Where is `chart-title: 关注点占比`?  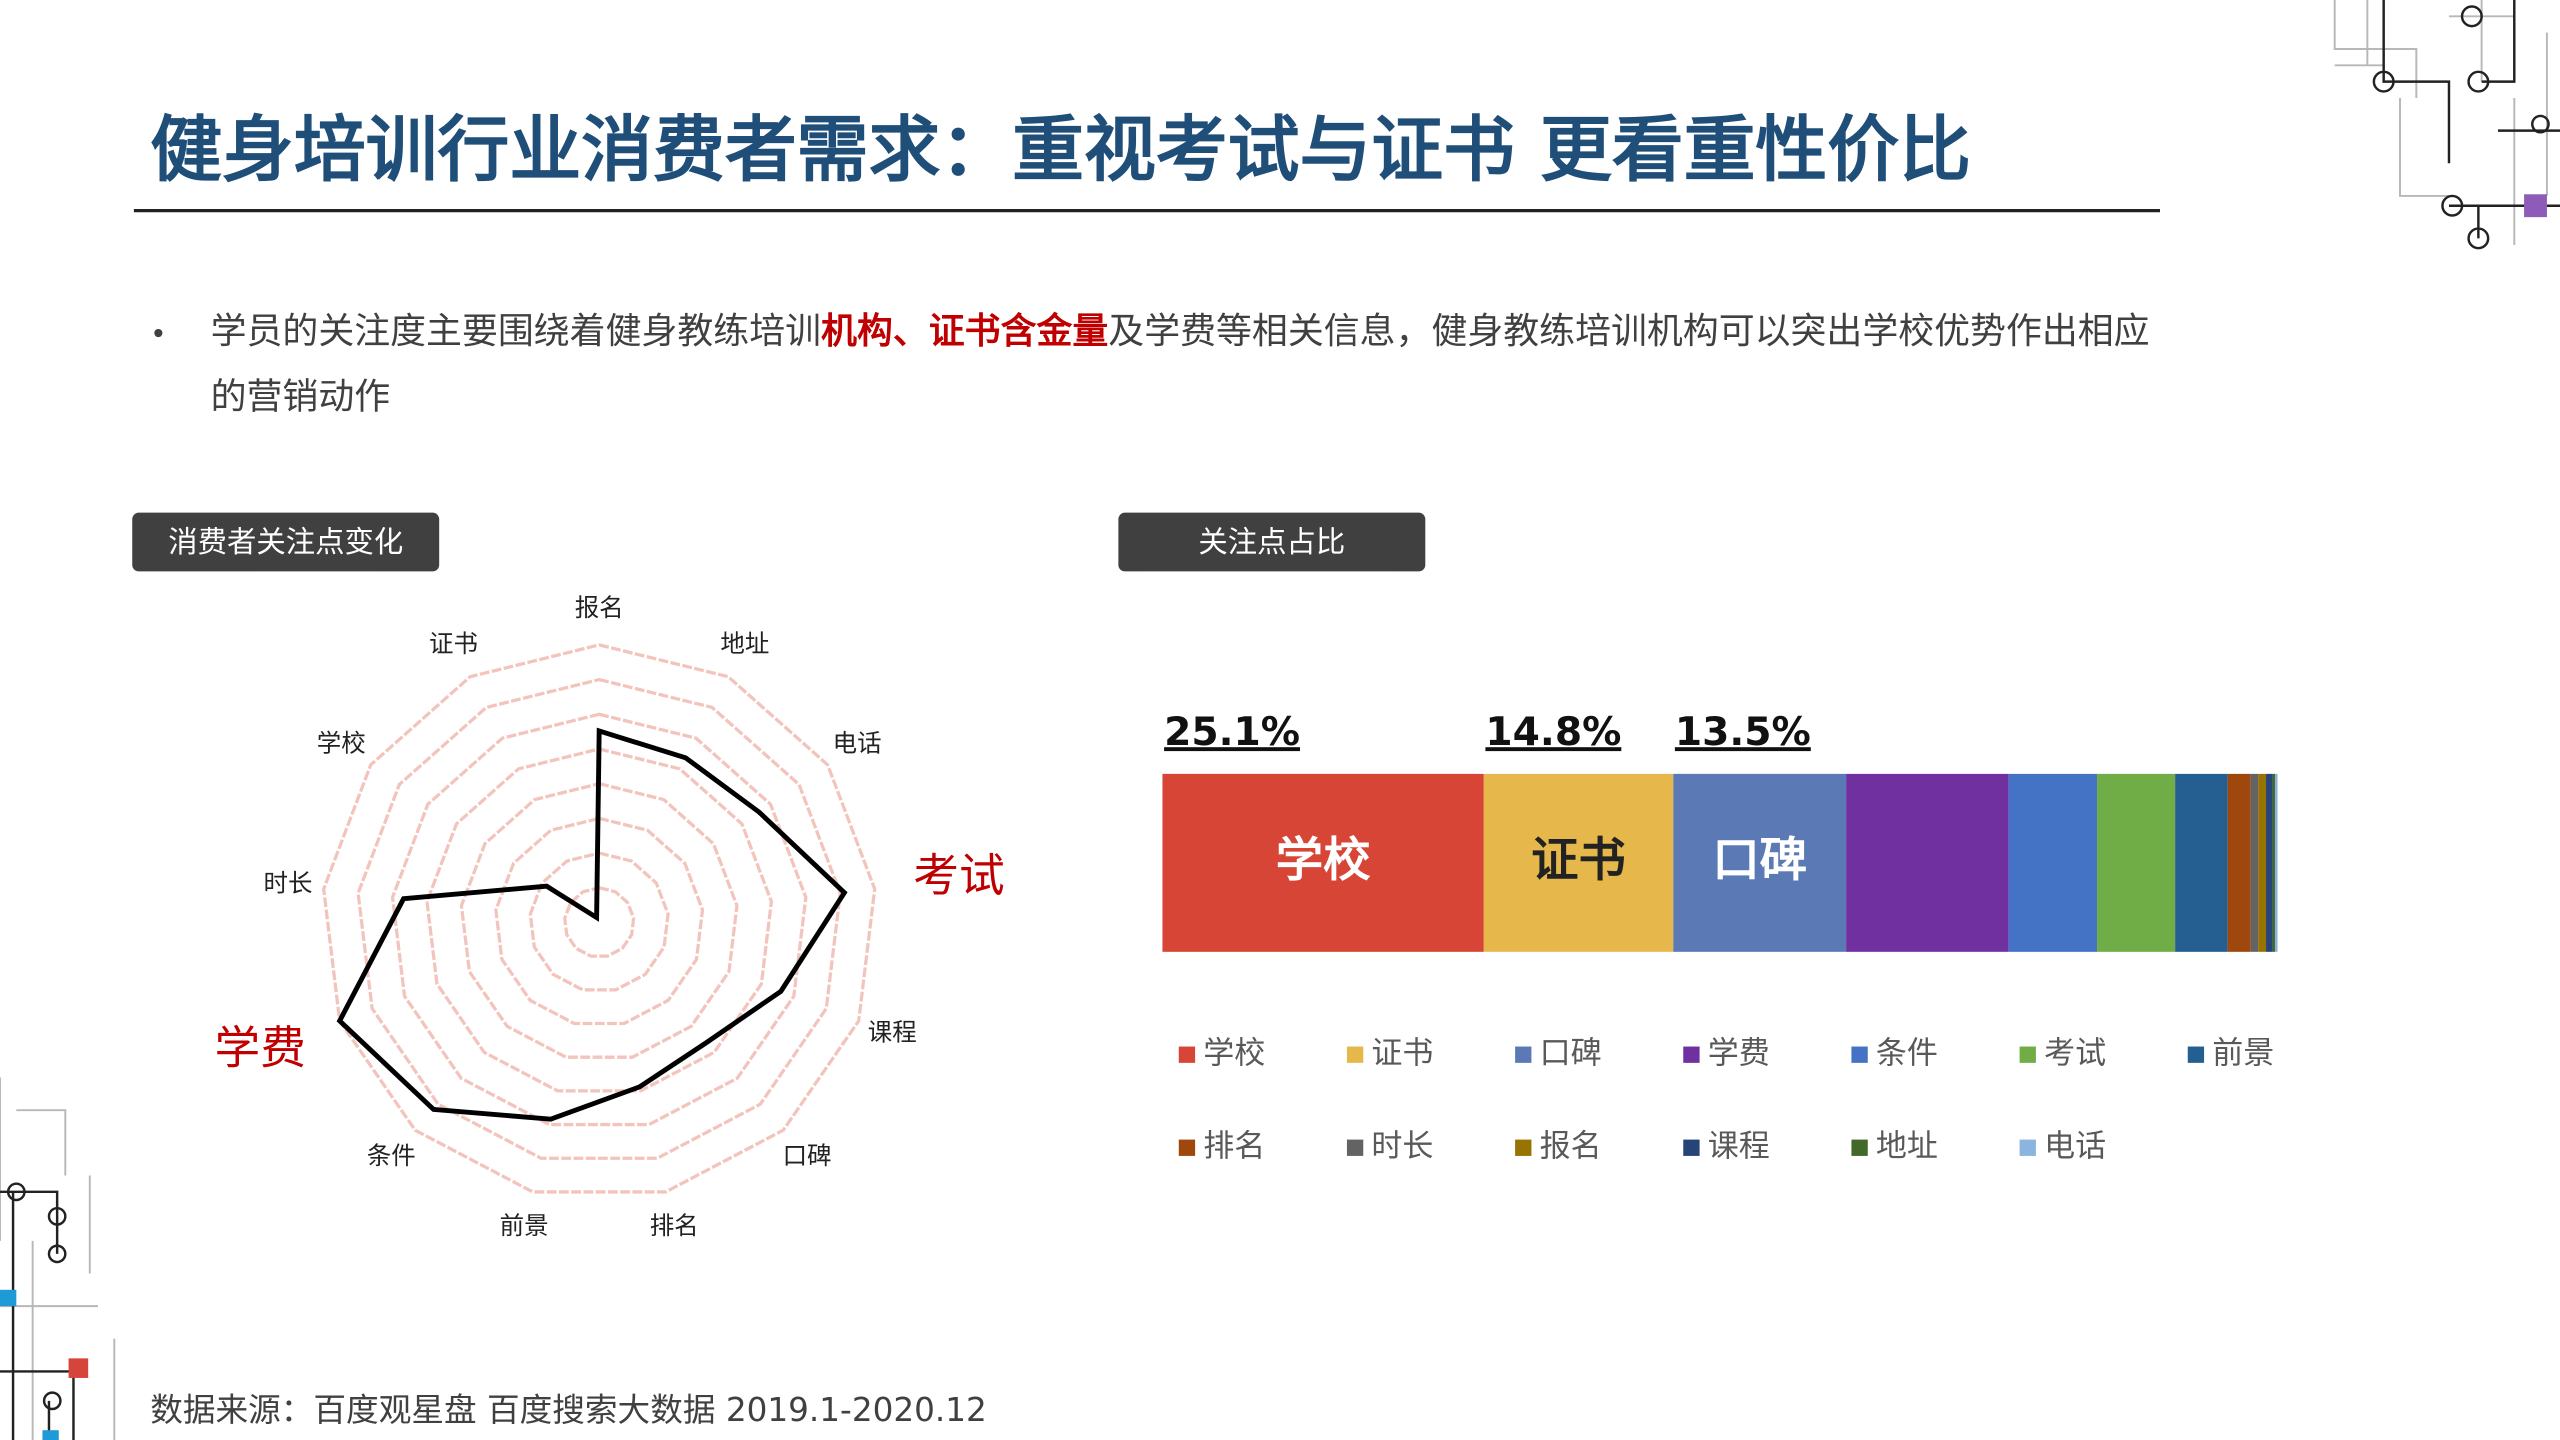 chart-title: 关注点占比 is located at coordinates (1271, 542).